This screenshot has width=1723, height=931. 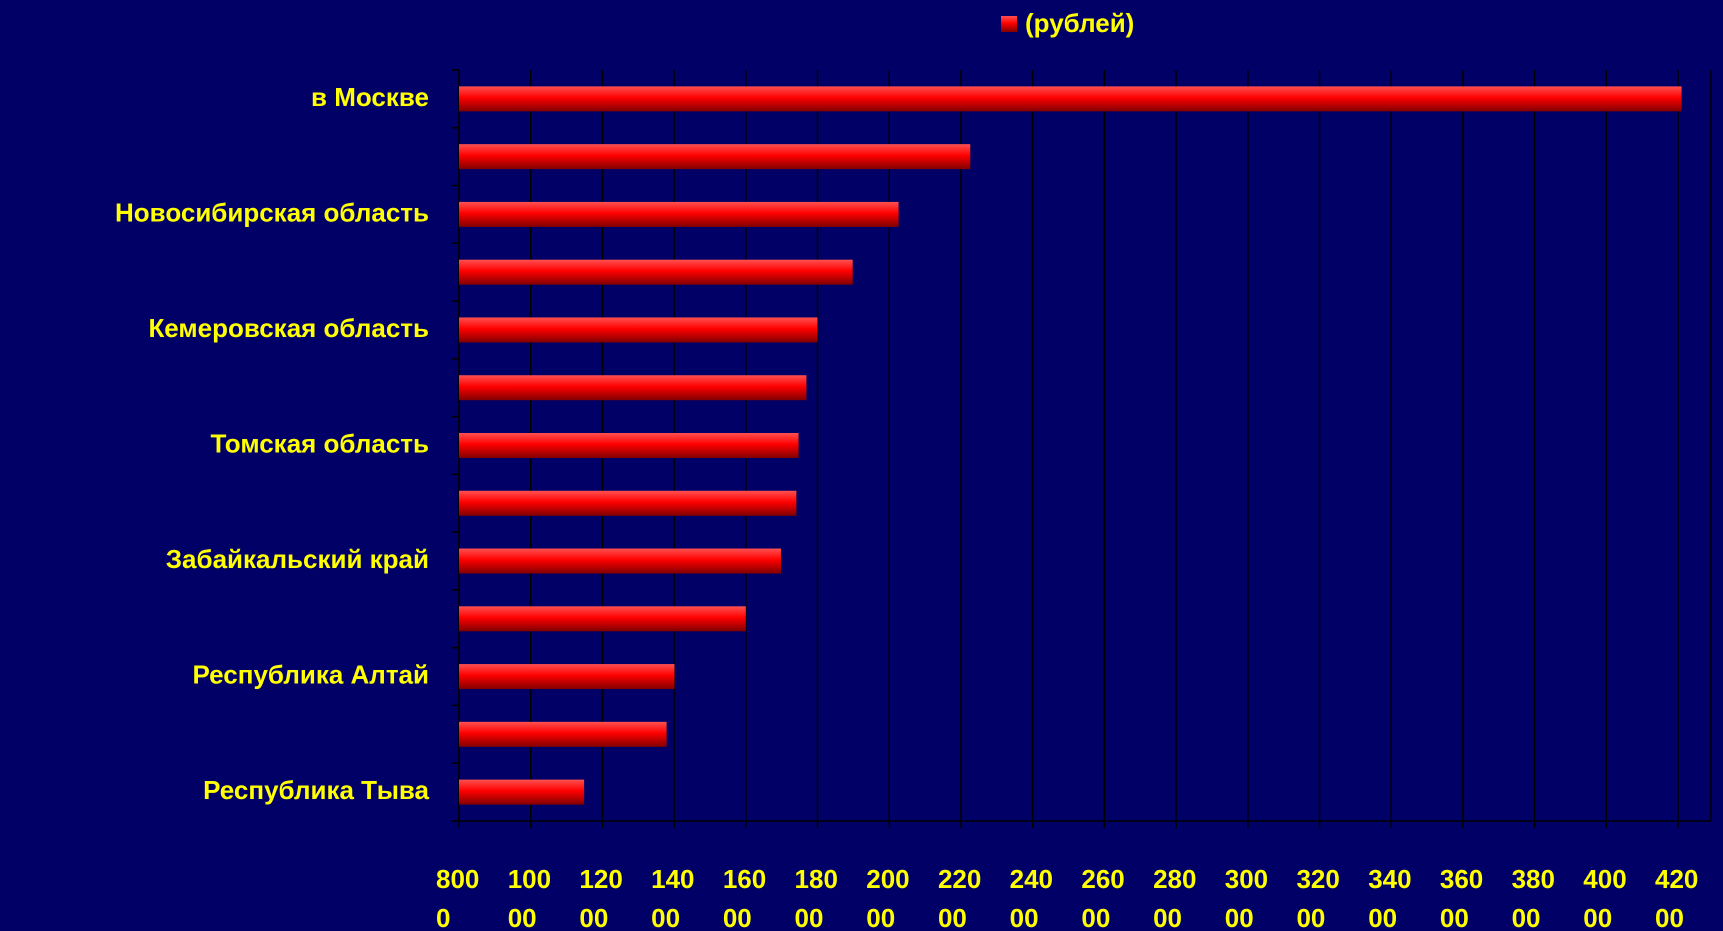 What do you see at coordinates (1103, 897) in the screenshot?
I see `x-tick-label: 26000` at bounding box center [1103, 897].